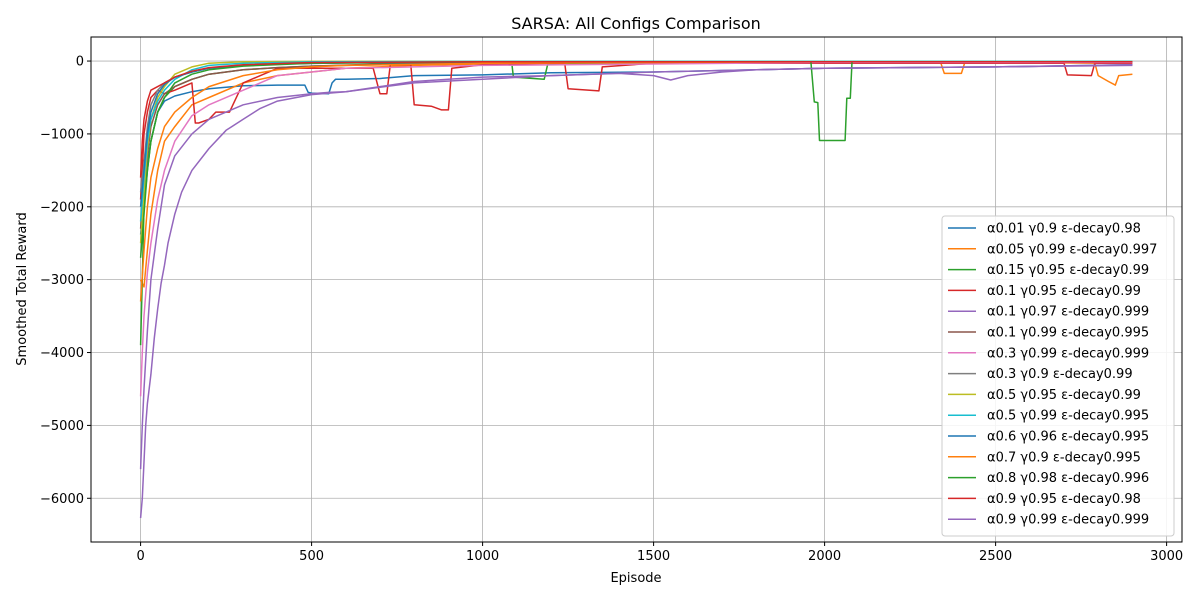  Describe the element at coordinates (62, 280) in the screenshot. I see `y-tick-label: −3000` at that location.